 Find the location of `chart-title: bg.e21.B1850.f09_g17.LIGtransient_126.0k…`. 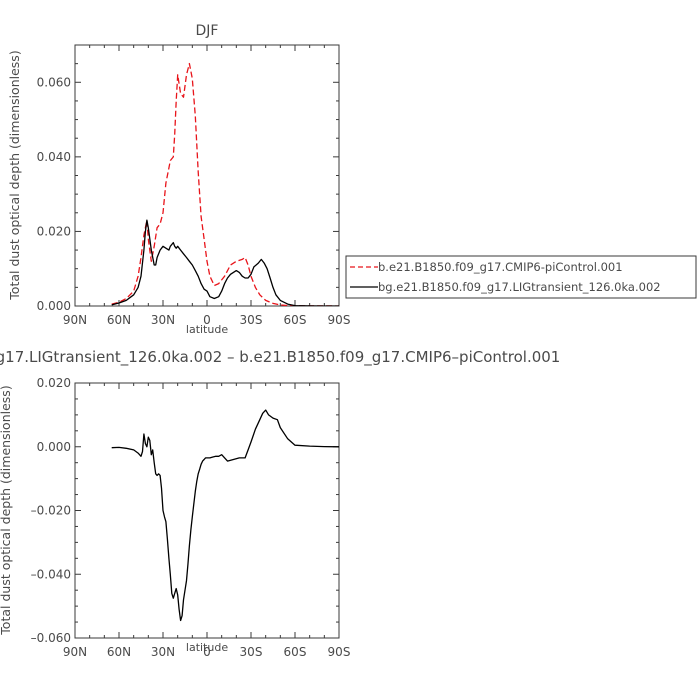

chart-title: bg.e21.B1850.f09_g17.LIGtransient_126.0k… is located at coordinates (280, 357).